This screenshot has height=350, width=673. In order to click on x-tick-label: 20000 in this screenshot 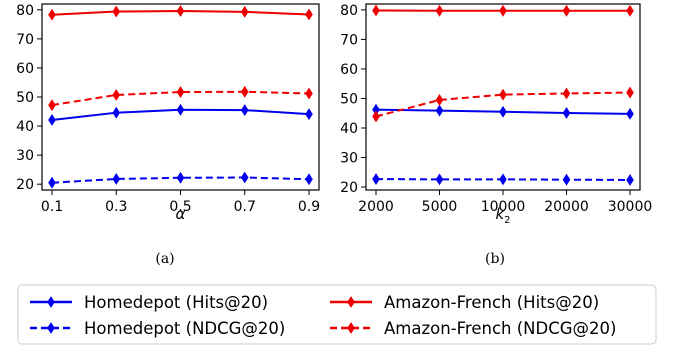, I will do `click(566, 207)`.